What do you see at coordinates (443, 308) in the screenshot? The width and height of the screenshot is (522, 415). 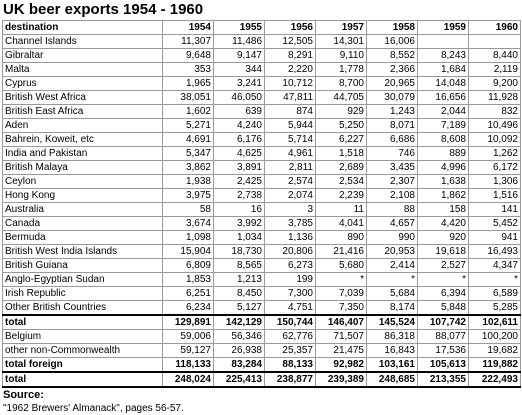 I see `cell-value: 5,848` at bounding box center [443, 308].